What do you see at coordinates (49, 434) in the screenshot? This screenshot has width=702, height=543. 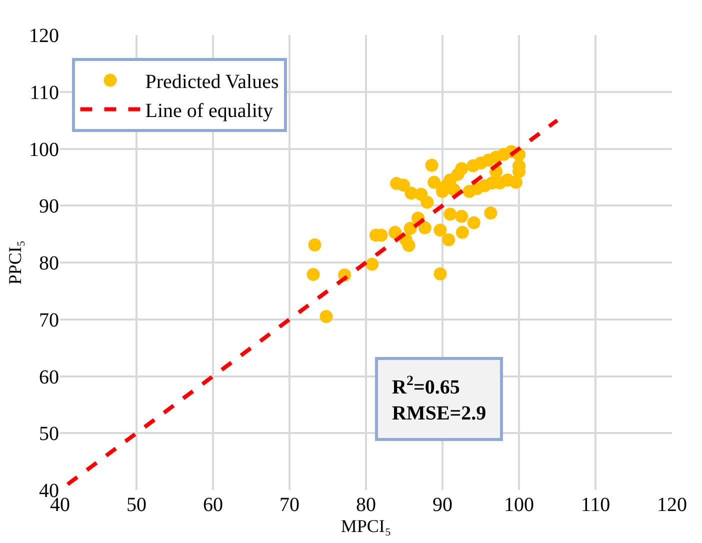 I see `y-tick-label: 50` at bounding box center [49, 434].